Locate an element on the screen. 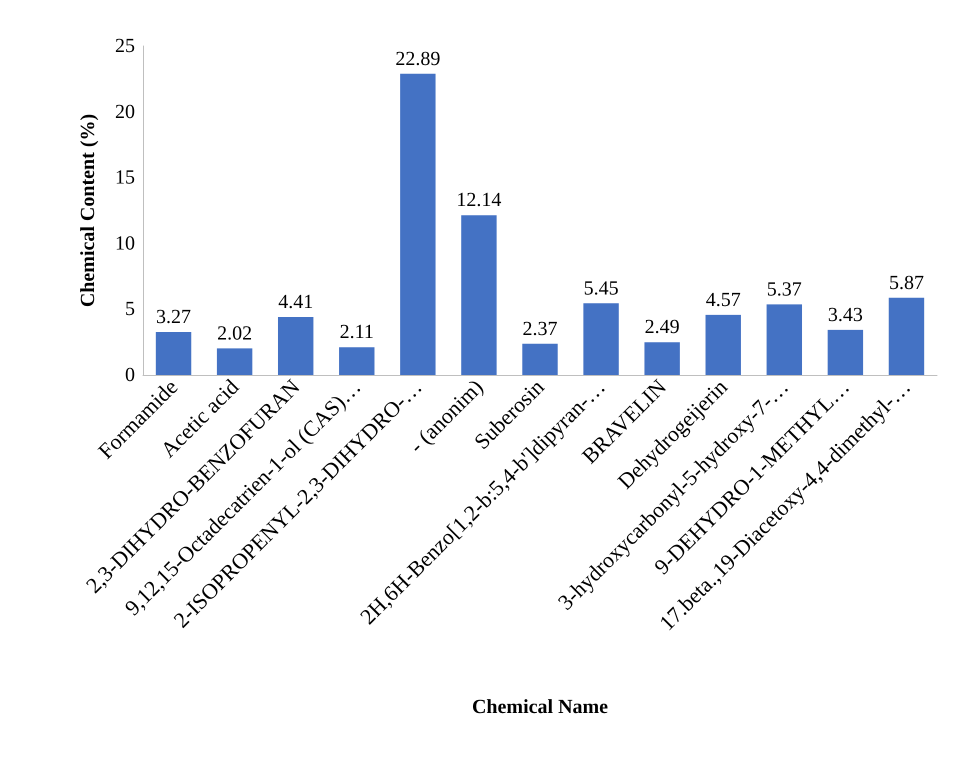 The height and width of the screenshot is (765, 958). y-tick-label: 25 is located at coordinates (125, 46).